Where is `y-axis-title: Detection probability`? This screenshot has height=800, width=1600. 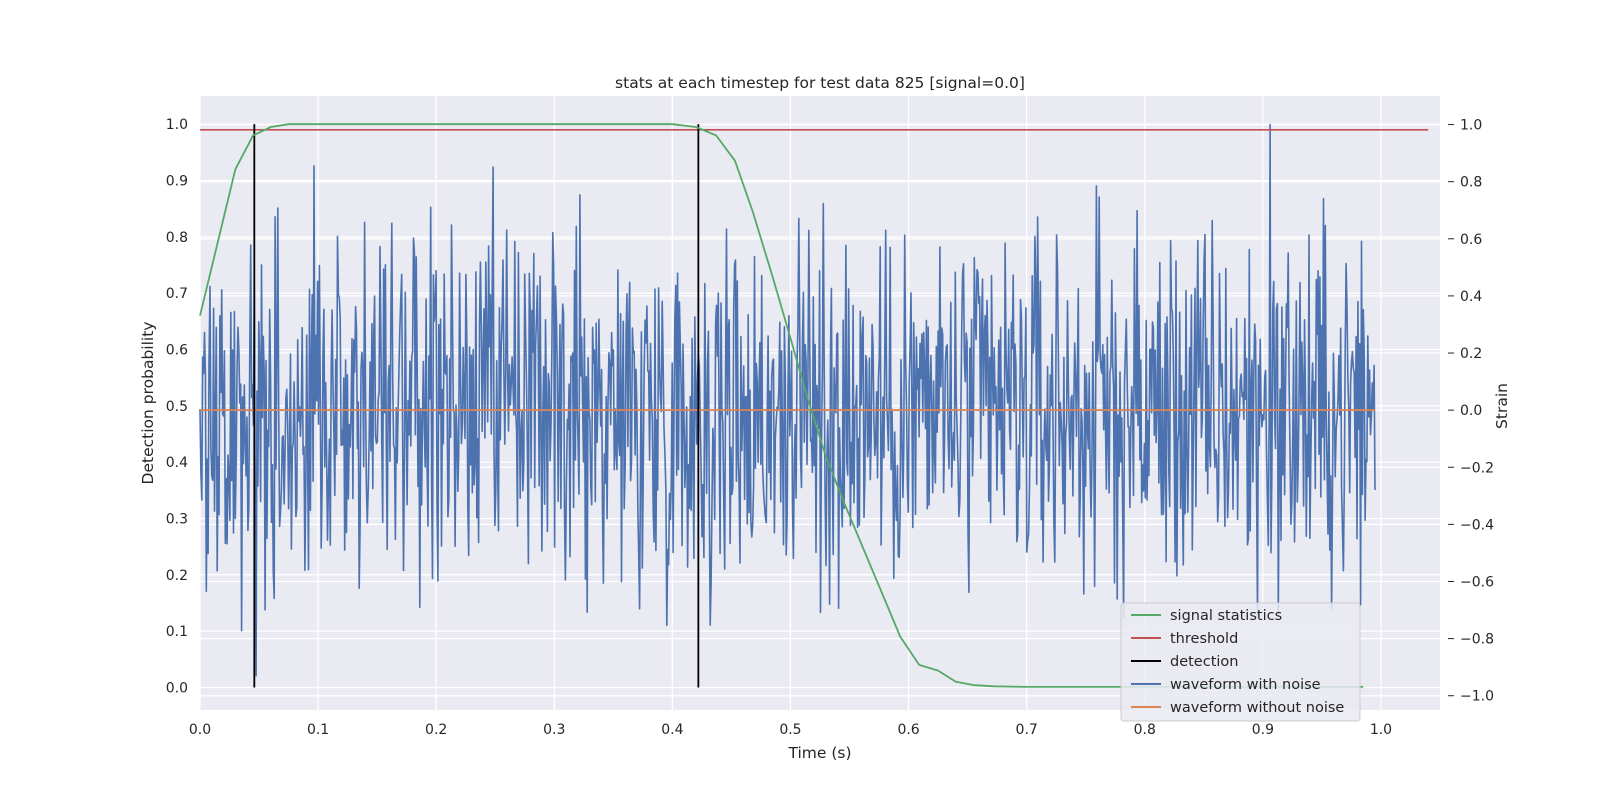
y-axis-title: Detection probability is located at coordinates (148, 403).